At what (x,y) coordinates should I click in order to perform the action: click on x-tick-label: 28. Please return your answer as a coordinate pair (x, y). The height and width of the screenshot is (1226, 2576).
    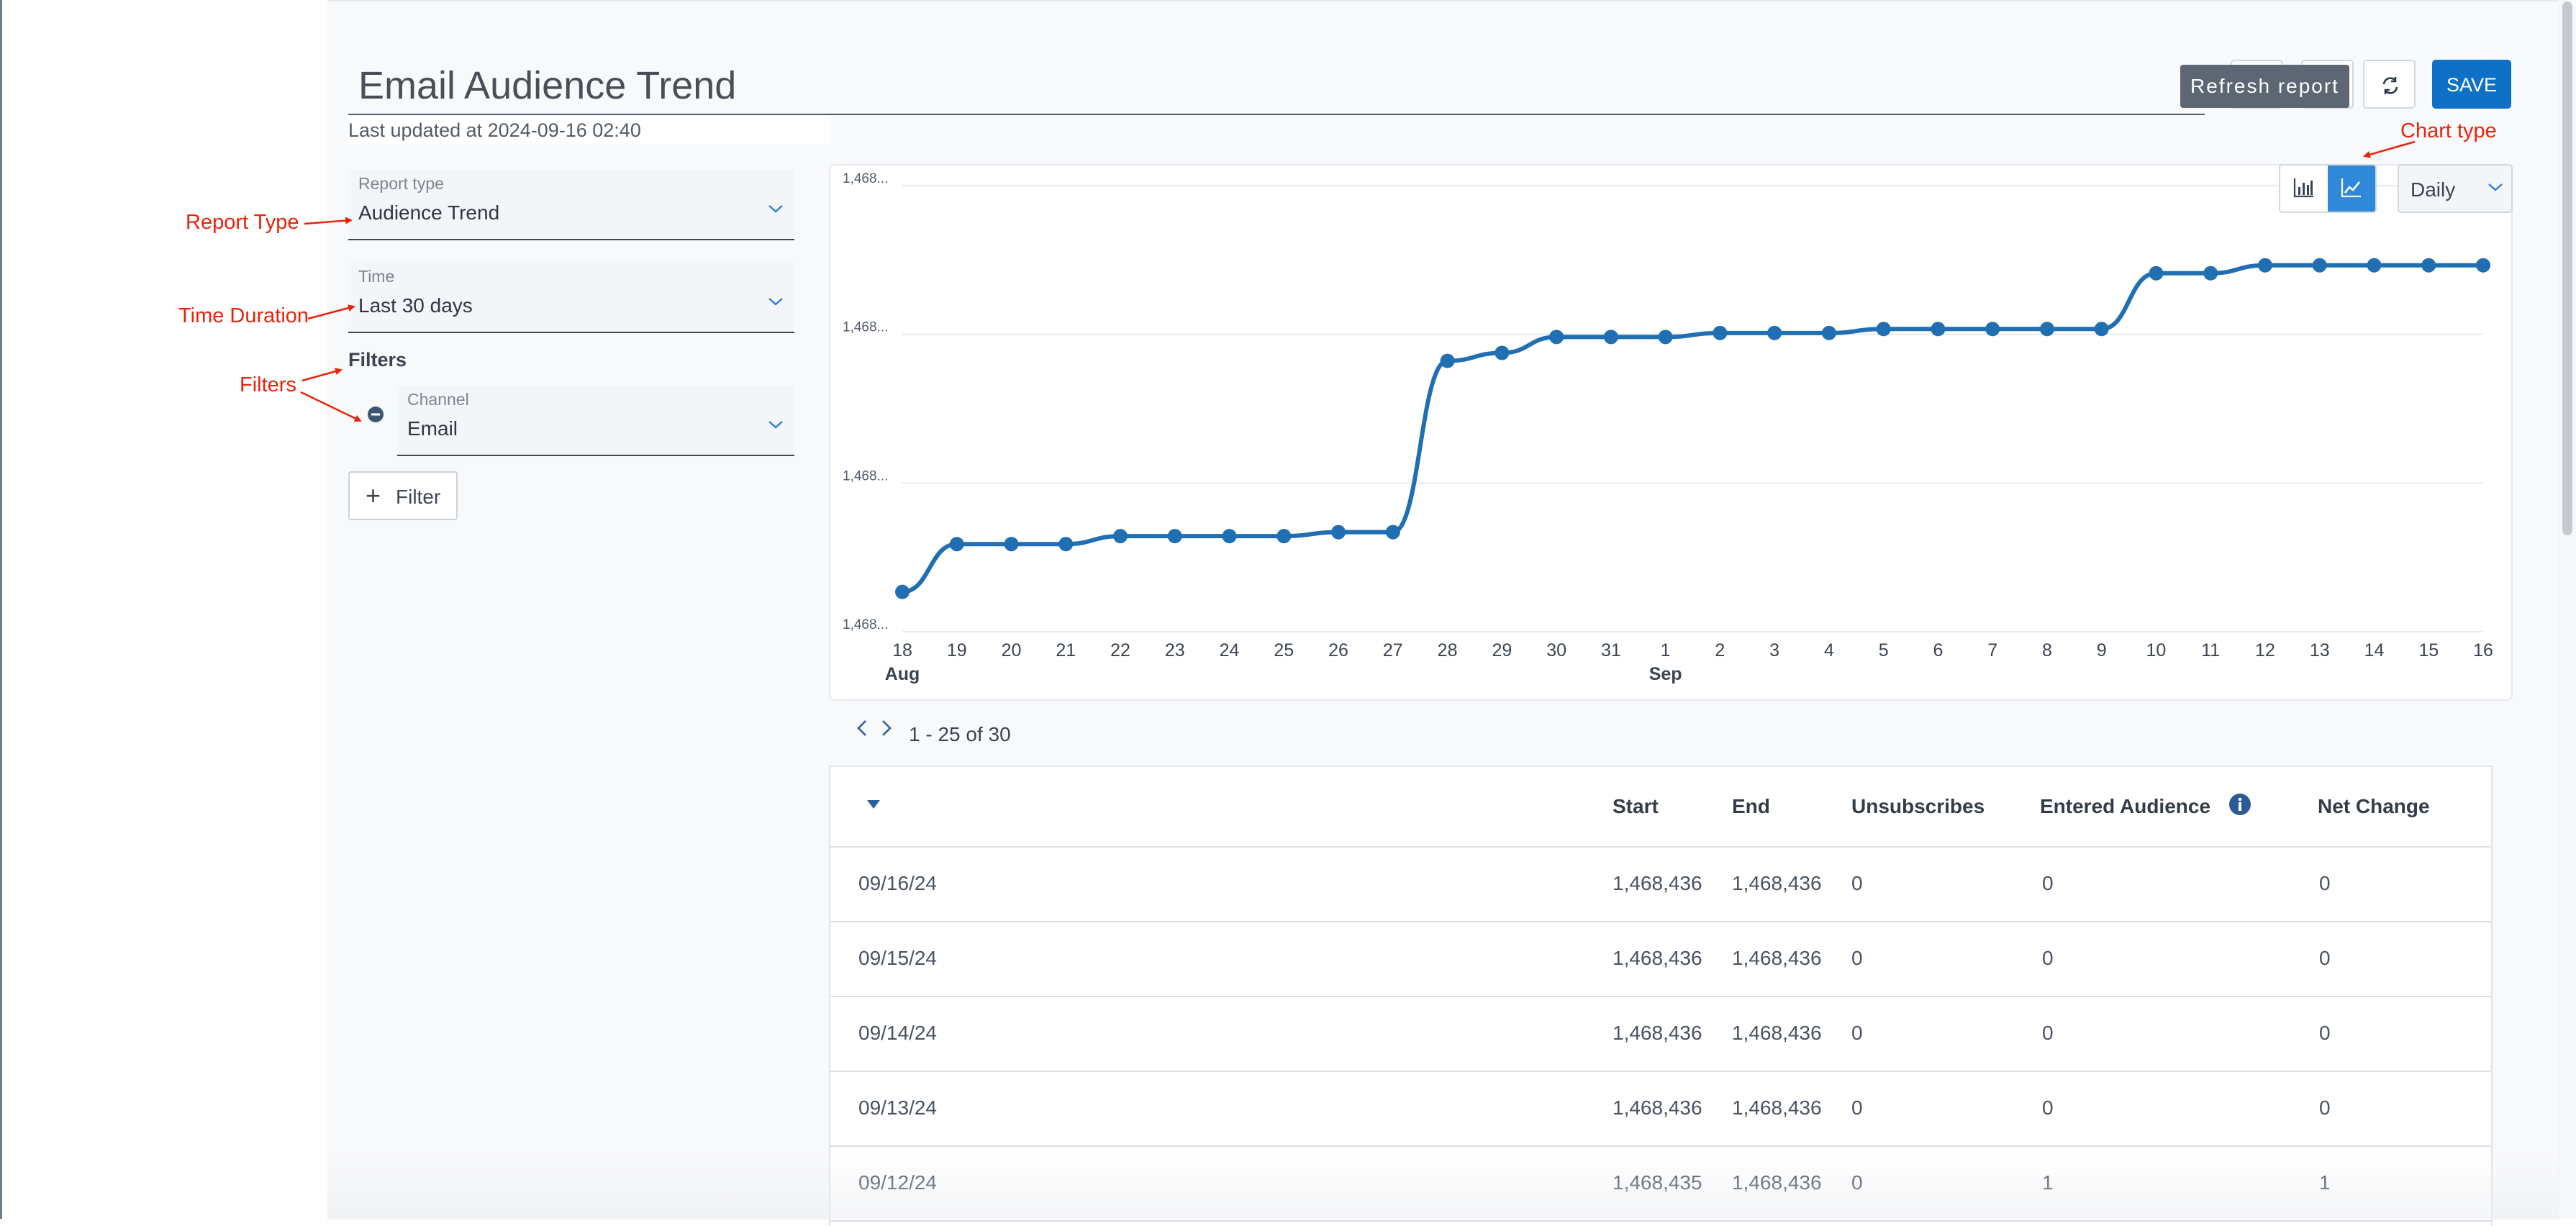
    Looking at the image, I should click on (1448, 650).